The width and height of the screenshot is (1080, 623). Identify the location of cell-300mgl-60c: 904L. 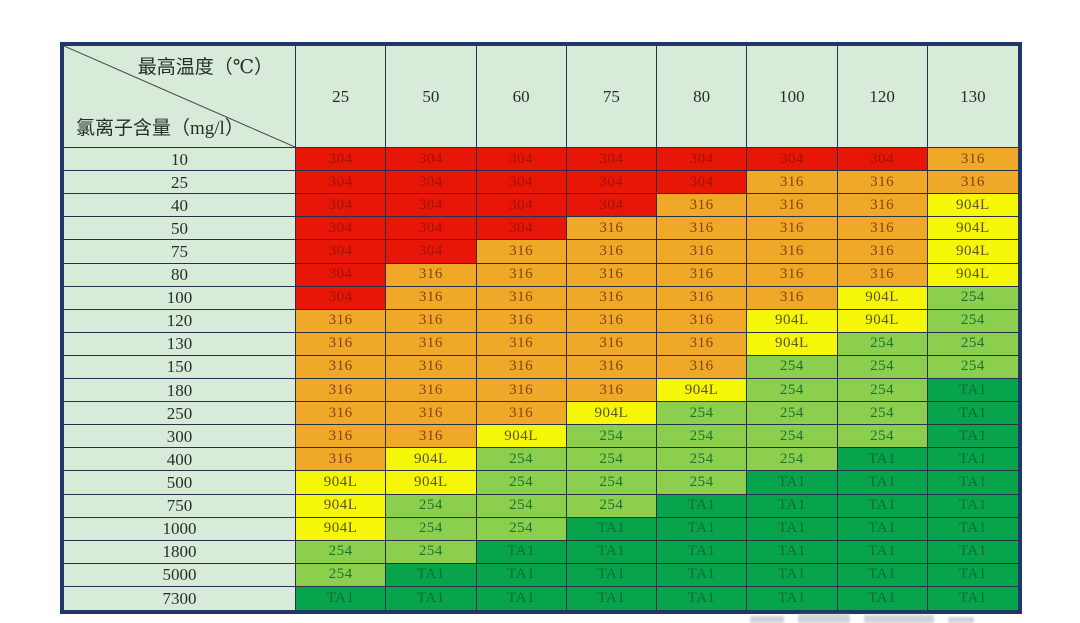
(521, 437).